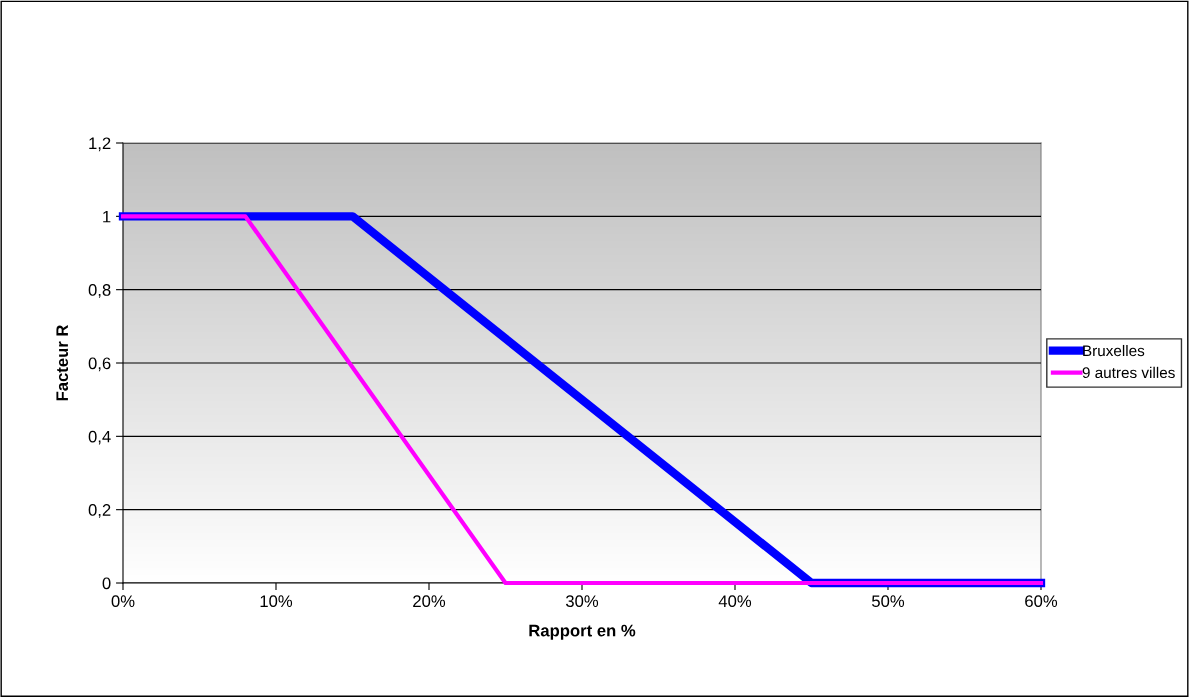 This screenshot has height=697, width=1189. I want to click on y-tick-label: 0,4, so click(99, 437).